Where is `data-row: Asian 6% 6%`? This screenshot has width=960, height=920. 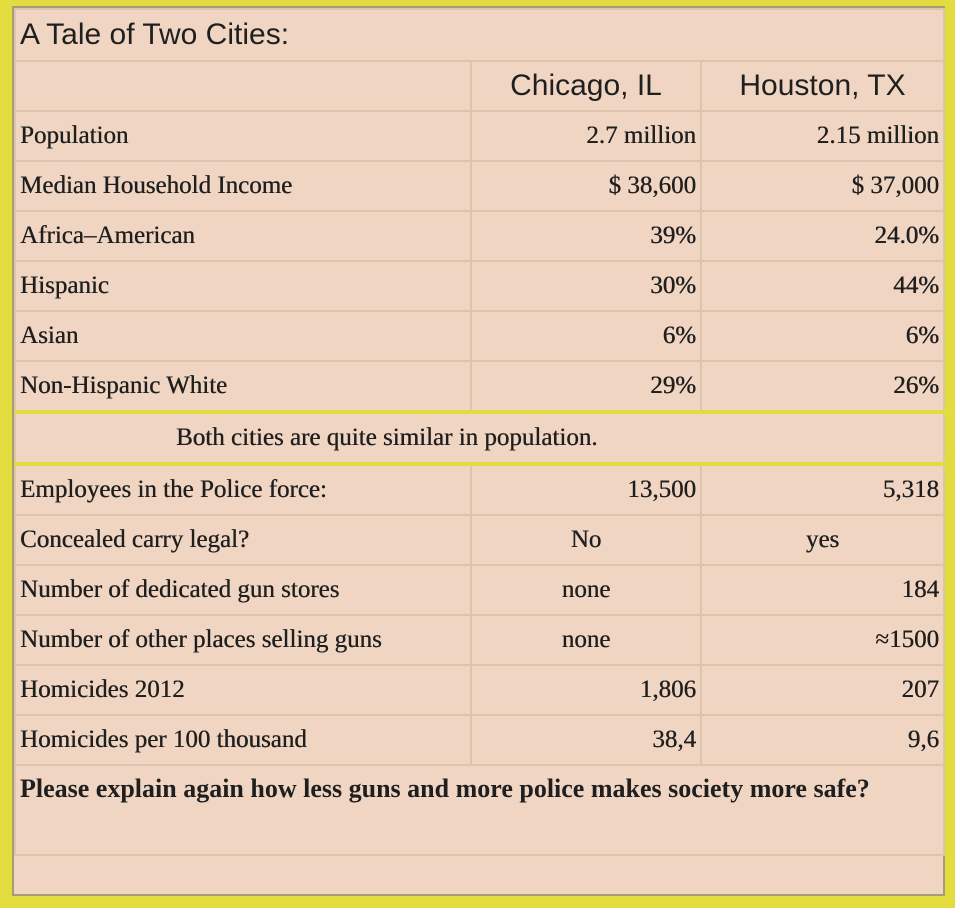
data-row: Asian 6% 6% is located at coordinates (479, 336).